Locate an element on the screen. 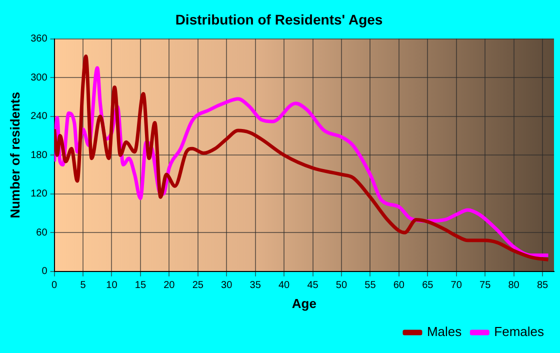  y-tick-label: 360 is located at coordinates (39, 39).